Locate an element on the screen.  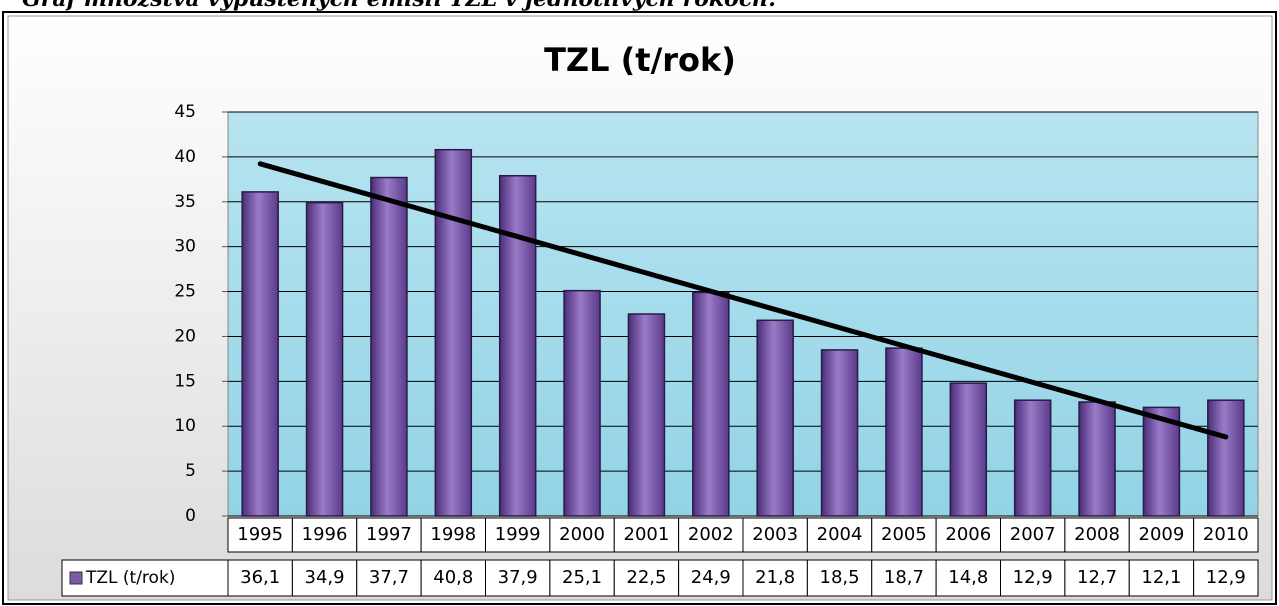
data-label: 14,8 is located at coordinates (968, 577).